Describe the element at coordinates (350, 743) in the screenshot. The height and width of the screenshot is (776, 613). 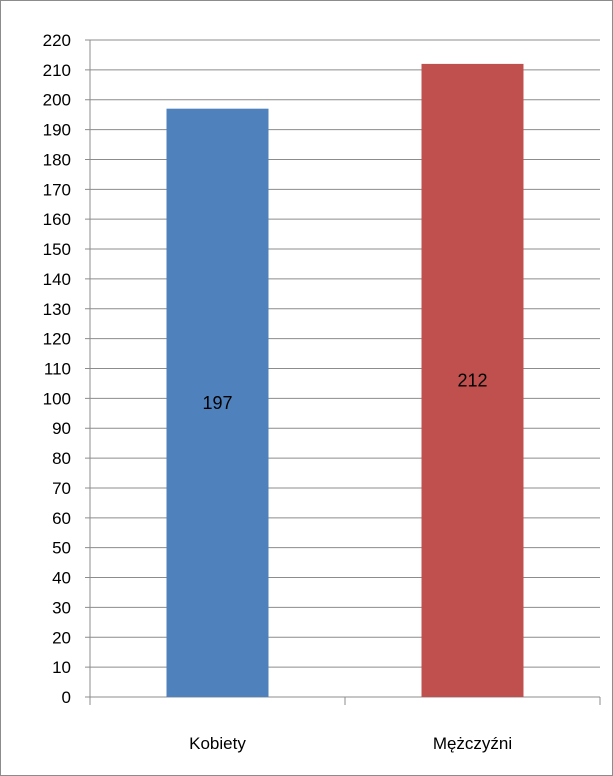
I see `x-axis-category-labels: Kobiety Mężczyźni` at that location.